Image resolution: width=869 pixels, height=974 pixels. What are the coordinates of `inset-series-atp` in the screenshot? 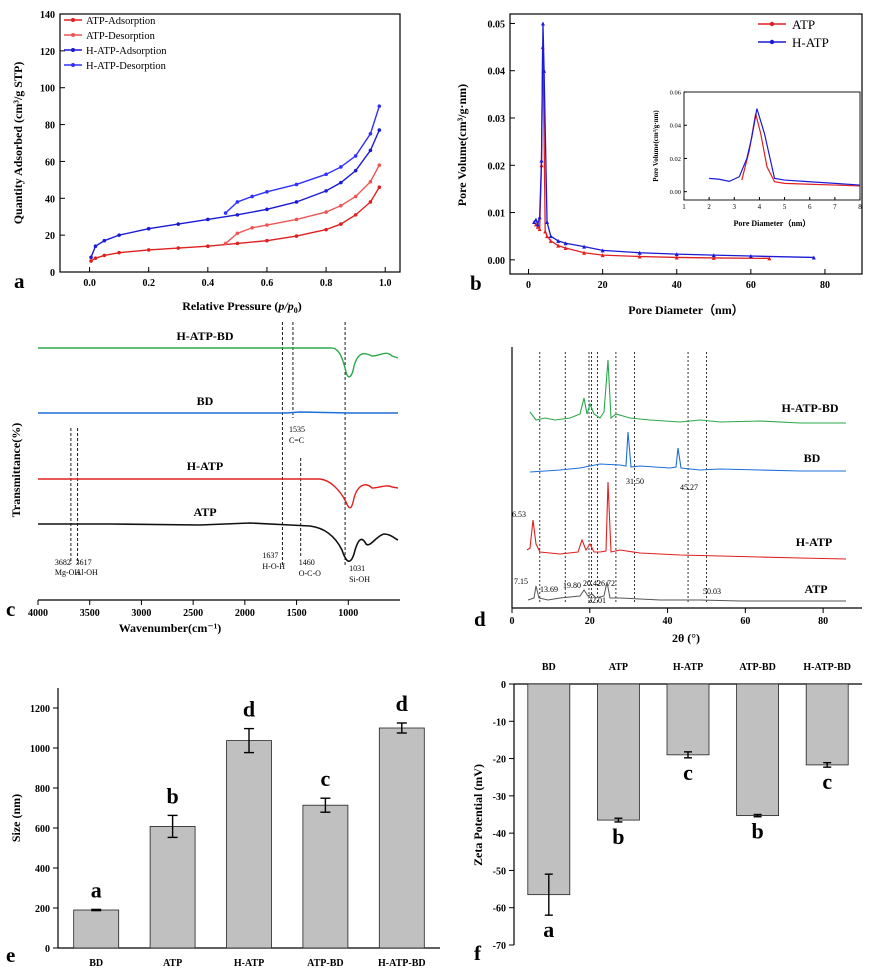 It's located at (801, 150).